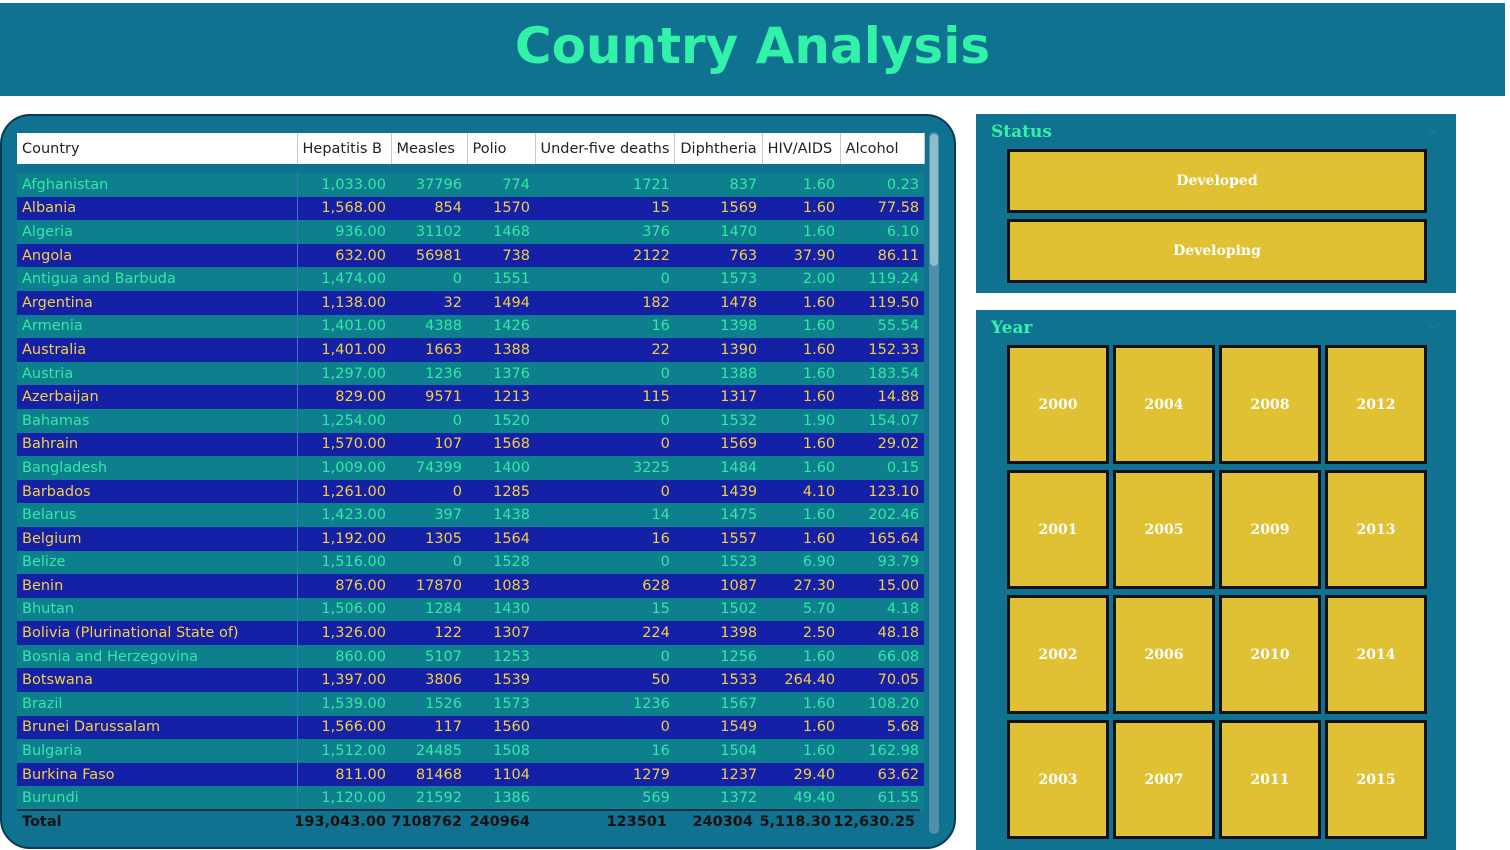  Describe the element at coordinates (157, 185) in the screenshot. I see `table-cell: Afghanistan` at that location.